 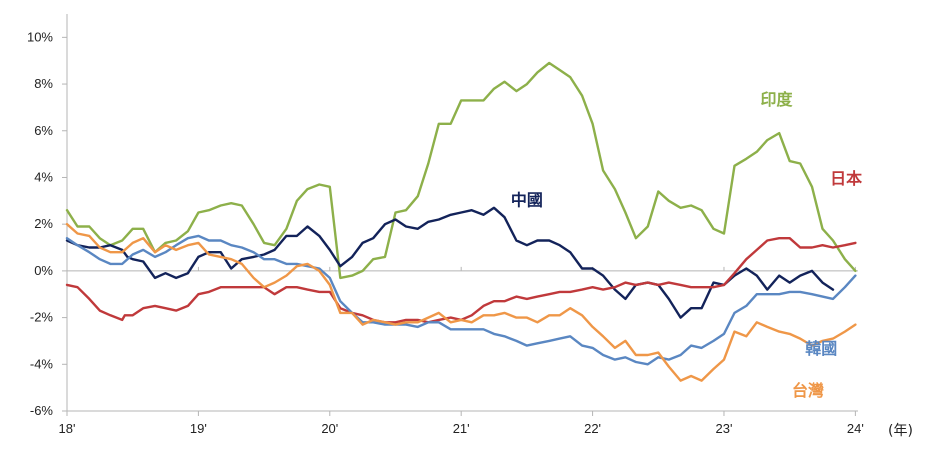 What do you see at coordinates (777, 99) in the screenshot?
I see `series-label: 印度` at bounding box center [777, 99].